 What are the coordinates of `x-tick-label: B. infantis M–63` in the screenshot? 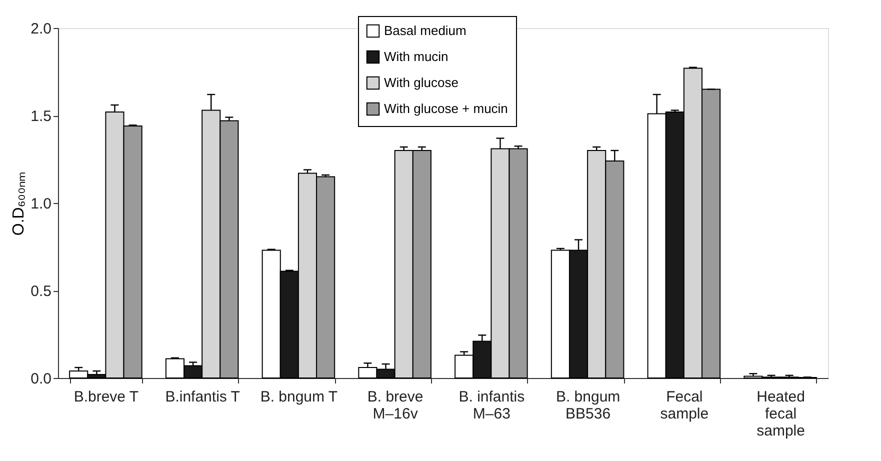 It's located at (491, 405).